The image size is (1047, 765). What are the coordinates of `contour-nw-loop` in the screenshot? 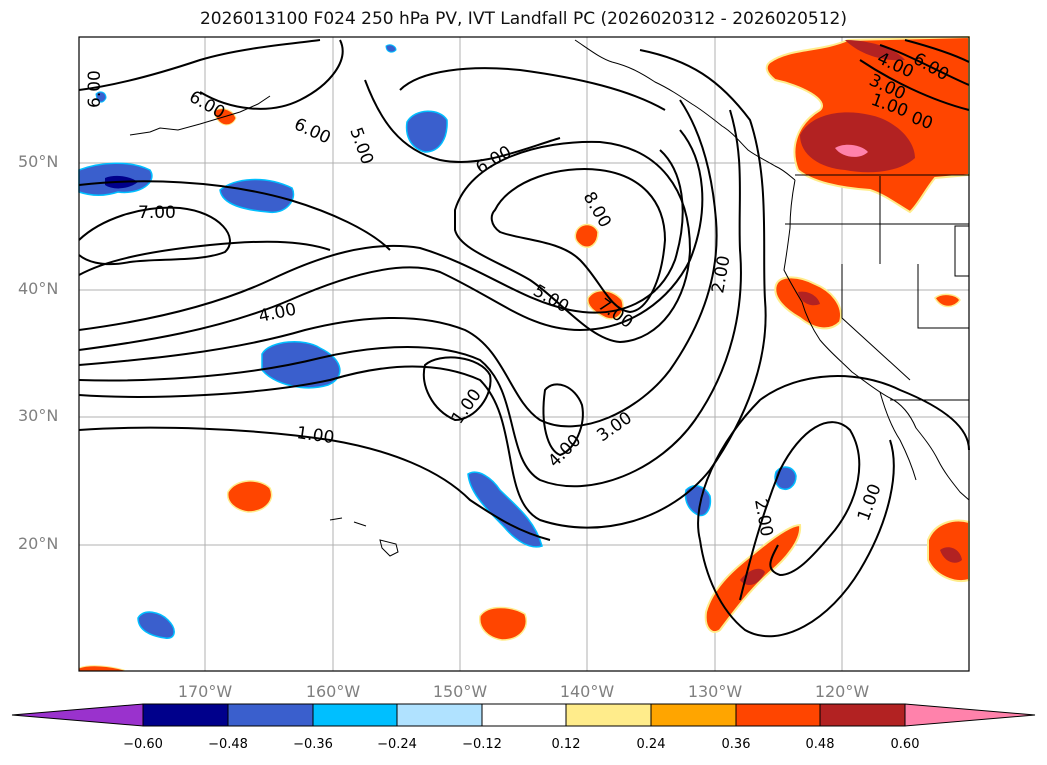 It's located at (199, 65).